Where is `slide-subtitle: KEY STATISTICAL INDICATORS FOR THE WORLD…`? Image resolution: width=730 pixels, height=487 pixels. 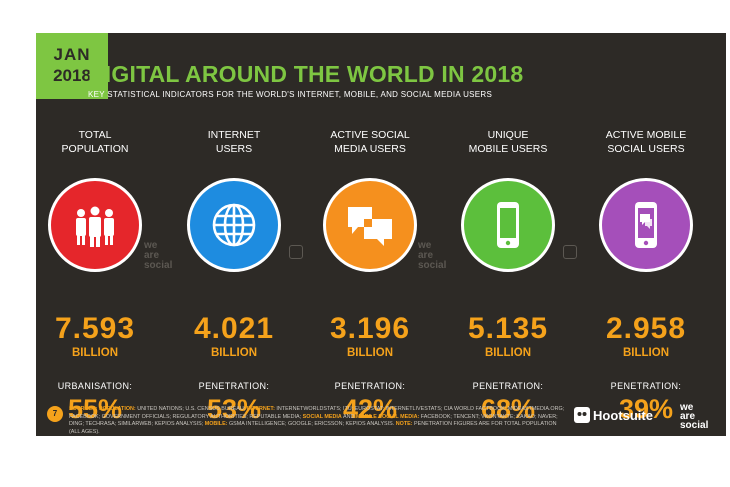 slide-subtitle: KEY STATISTICAL INDICATORS FOR THE WORLD… is located at coordinates (290, 94).